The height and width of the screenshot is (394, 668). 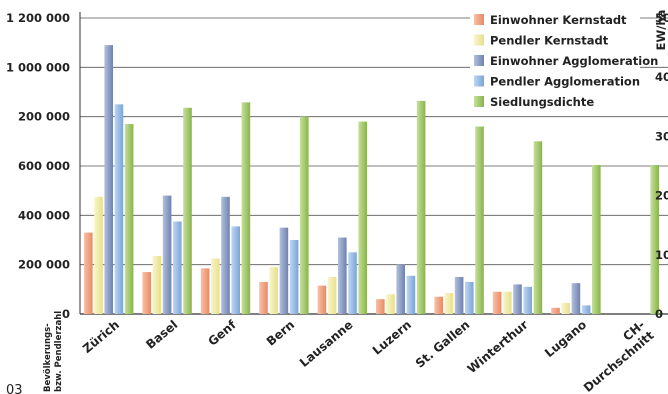 What do you see at coordinates (565, 339) in the screenshot?
I see `category-label: Lugano` at bounding box center [565, 339].